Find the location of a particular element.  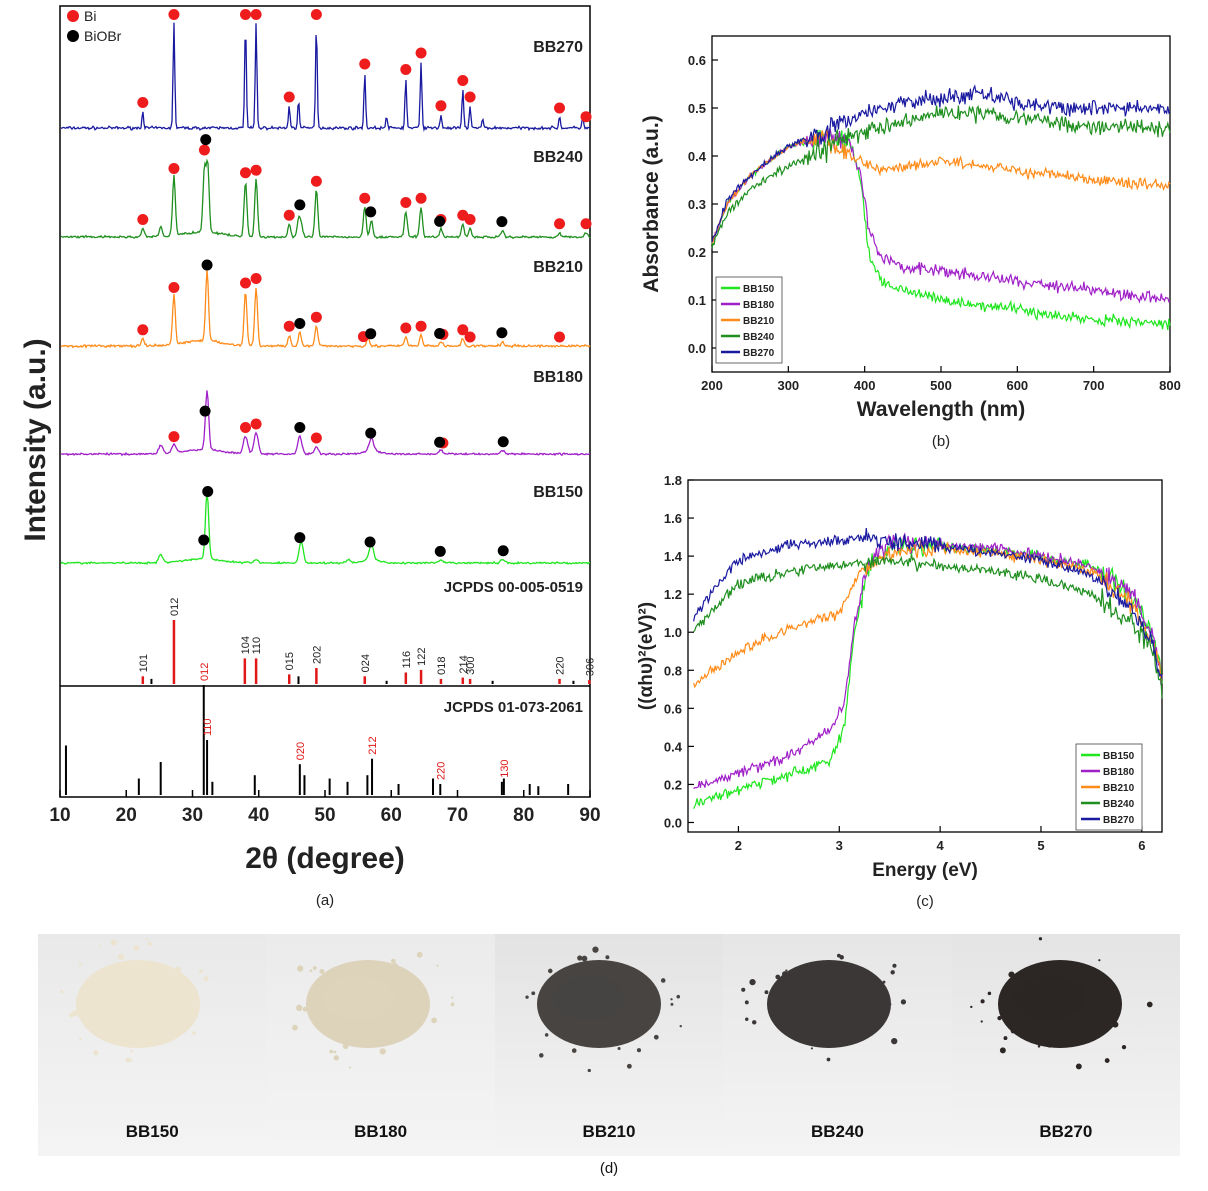

legend-label-bb210: BB210 is located at coordinates (759, 321).